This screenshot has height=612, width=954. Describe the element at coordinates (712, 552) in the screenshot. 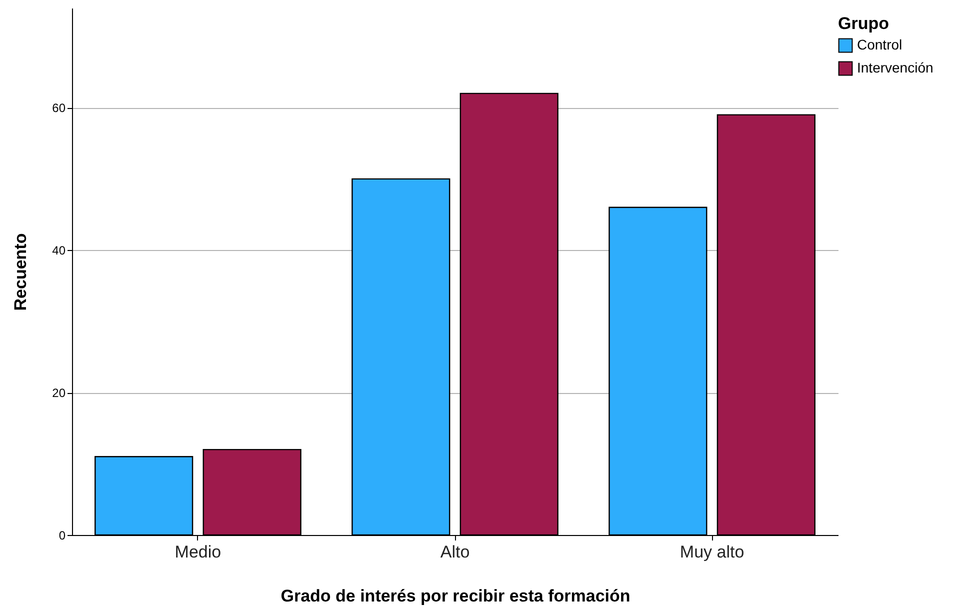

I see `x-tick-label: Muy alto` at that location.